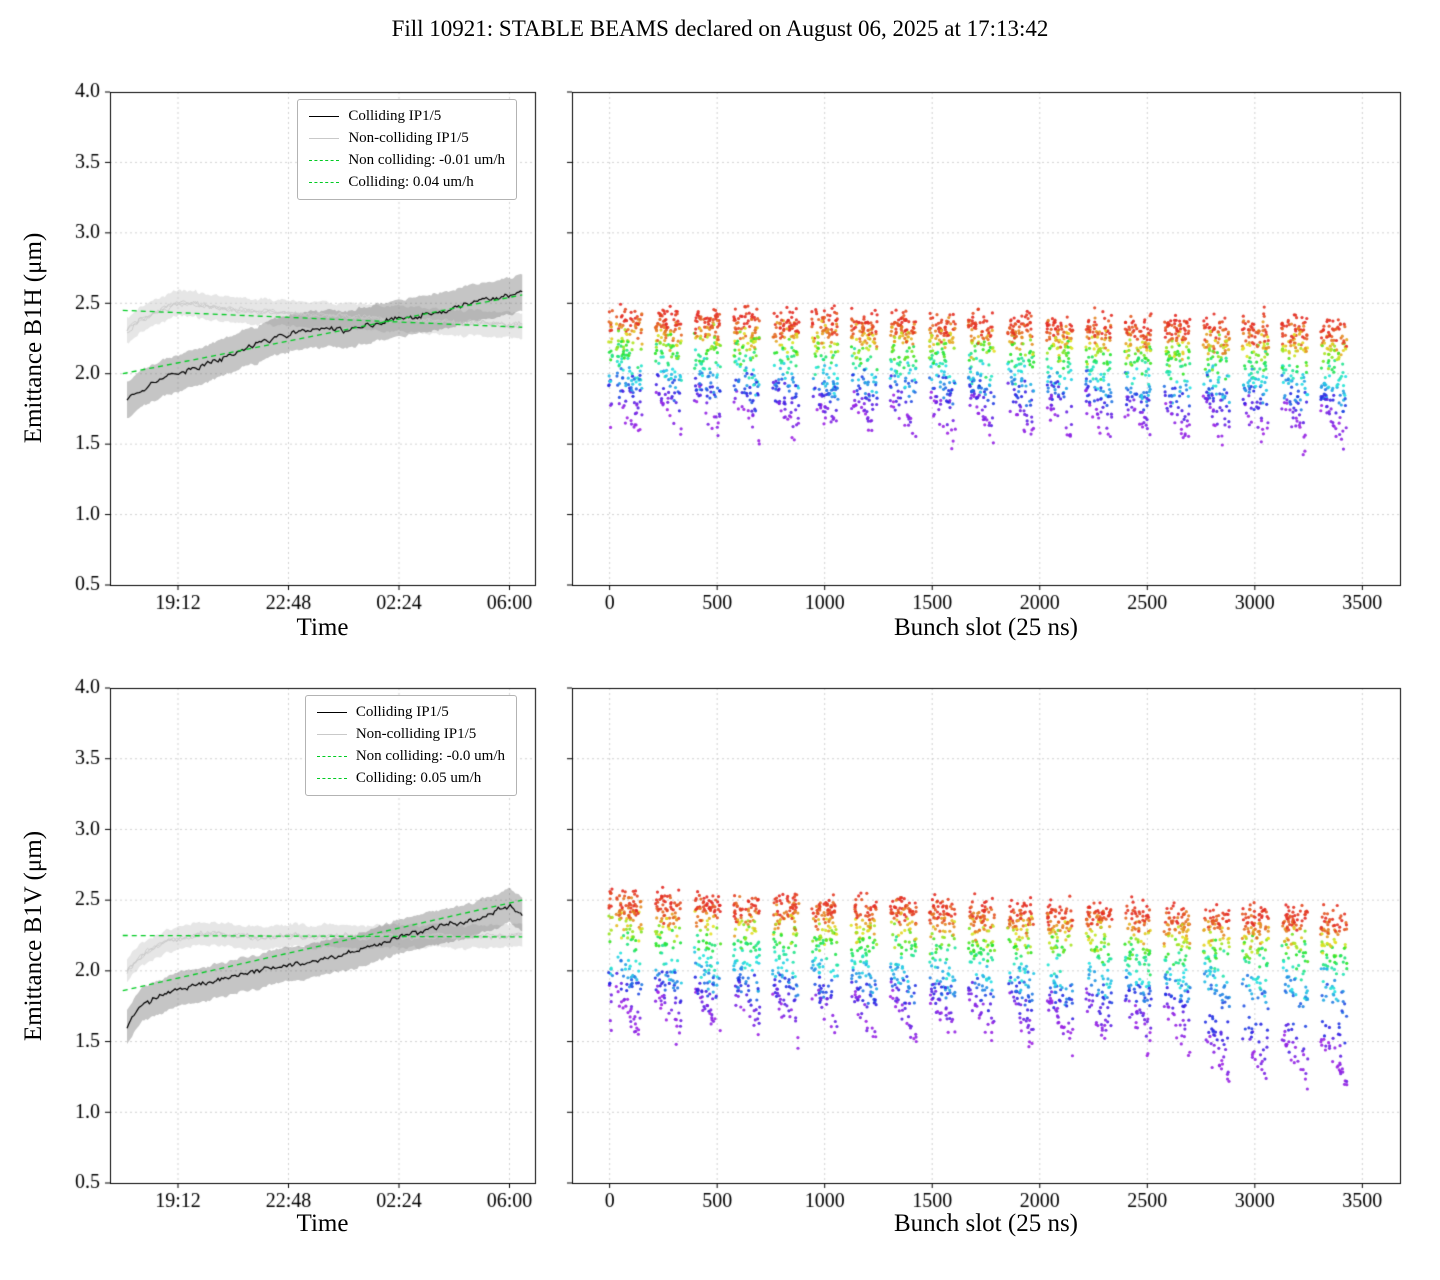 The height and width of the screenshot is (1280, 1440). Describe the element at coordinates (986, 627) in the screenshot. I see `x-axis-label-bunch-slot-top: Bunch slot (25 ns)` at that location.